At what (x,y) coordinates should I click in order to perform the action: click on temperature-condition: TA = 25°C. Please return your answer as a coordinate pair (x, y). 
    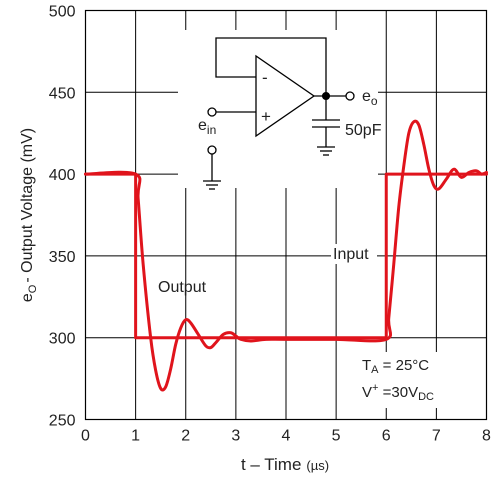
    Looking at the image, I should click on (395, 366).